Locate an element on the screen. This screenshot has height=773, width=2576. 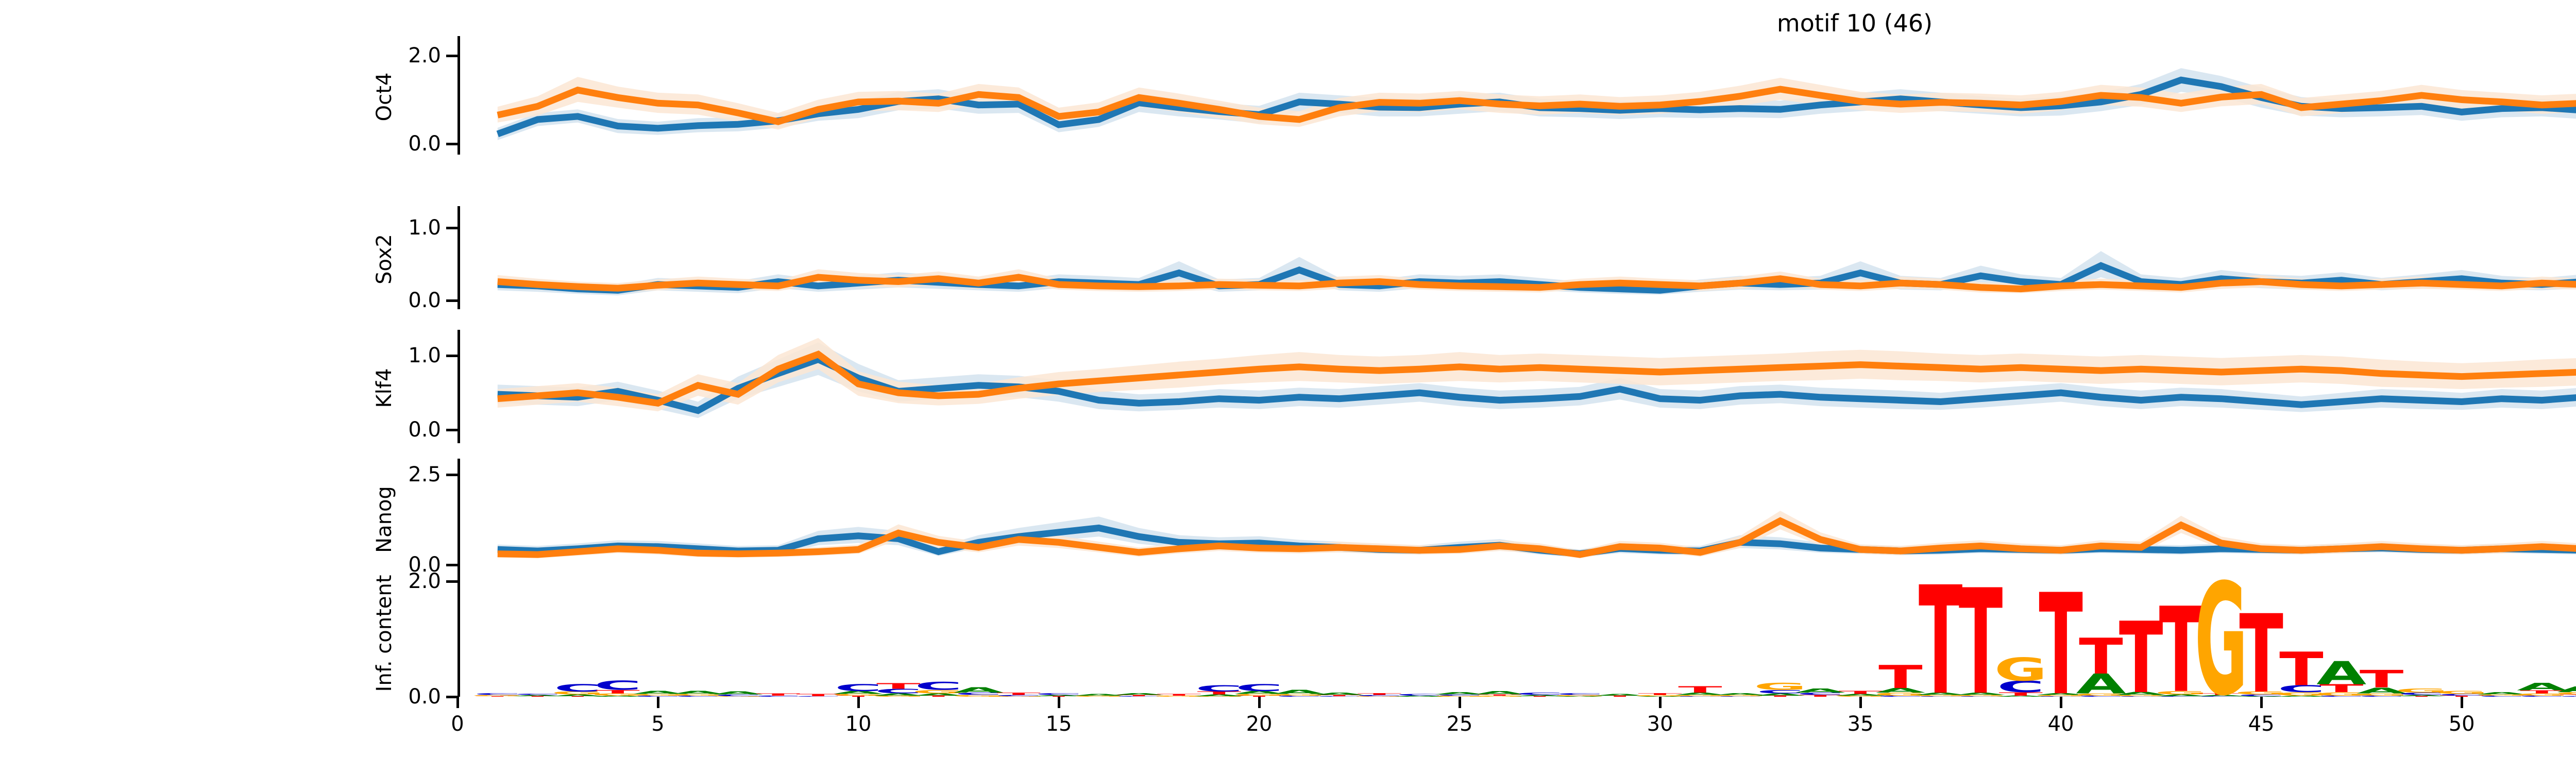
x-tick is located at coordinates (658, 702).